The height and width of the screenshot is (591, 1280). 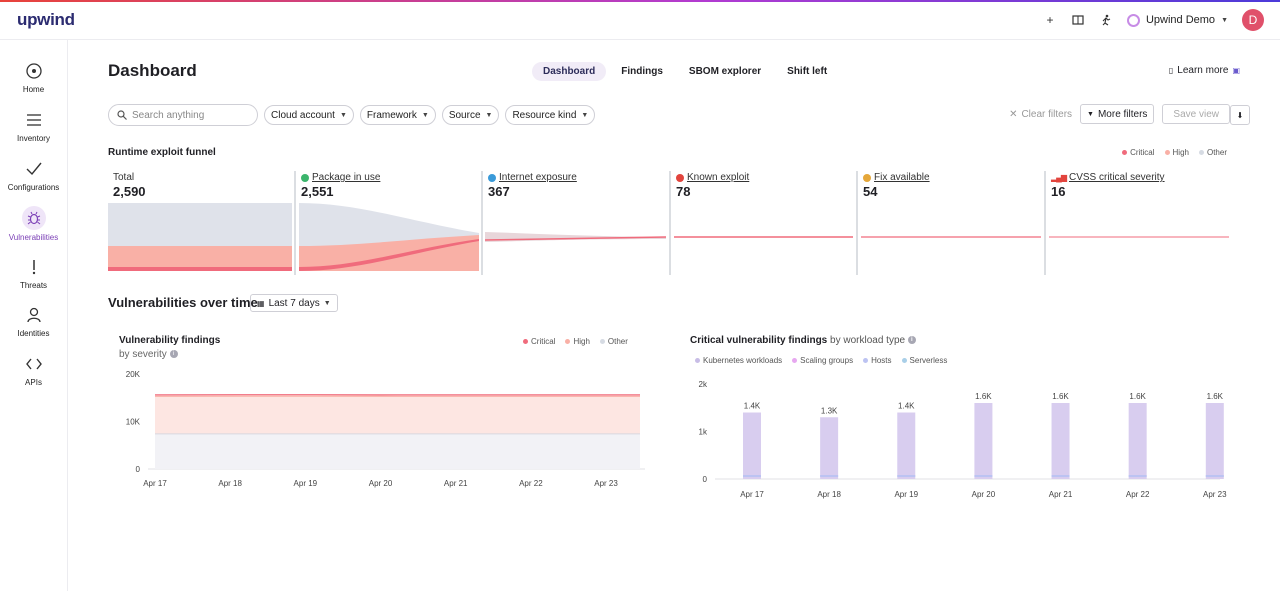 I want to click on sidebar-item-configurations: Configurations, so click(x=33, y=175).